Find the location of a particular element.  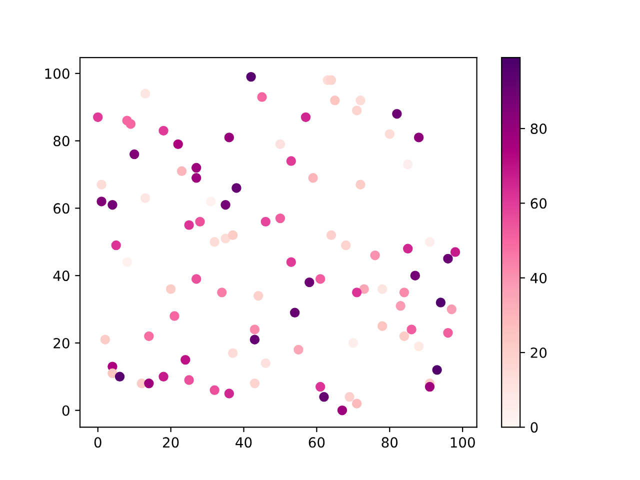

color-bar-label: 0 is located at coordinates (534, 427).